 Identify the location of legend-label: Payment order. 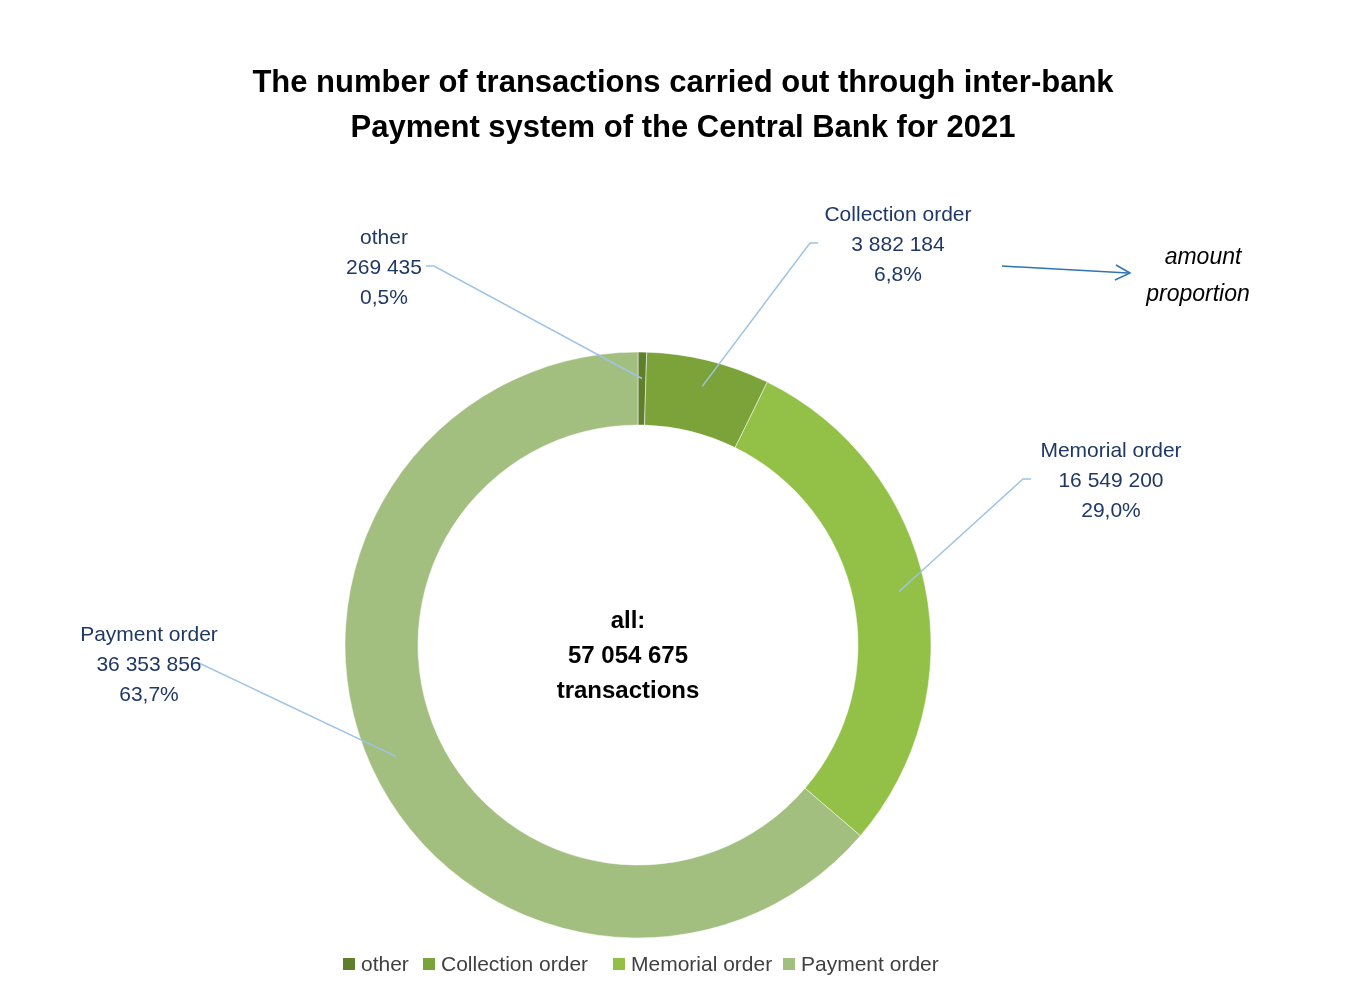
(870, 963).